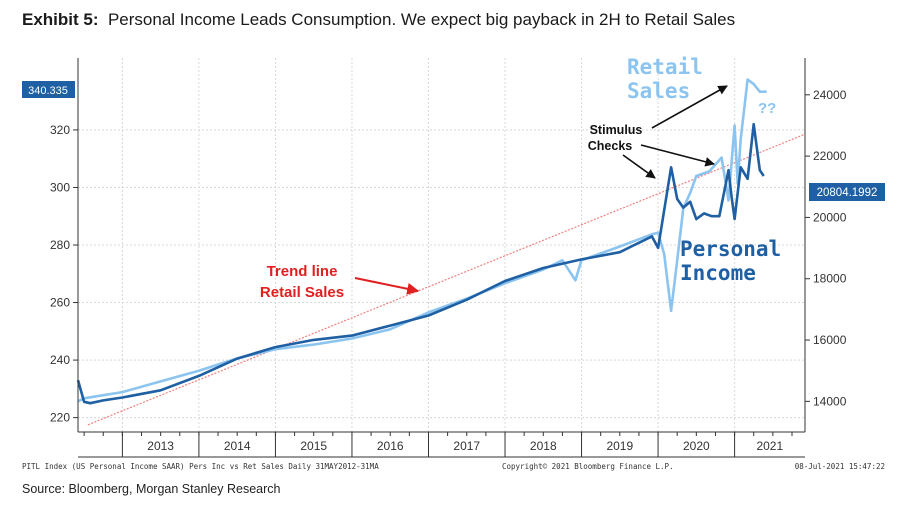  What do you see at coordinates (769, 446) in the screenshot?
I see `x-tick-label-2021: 2021` at bounding box center [769, 446].